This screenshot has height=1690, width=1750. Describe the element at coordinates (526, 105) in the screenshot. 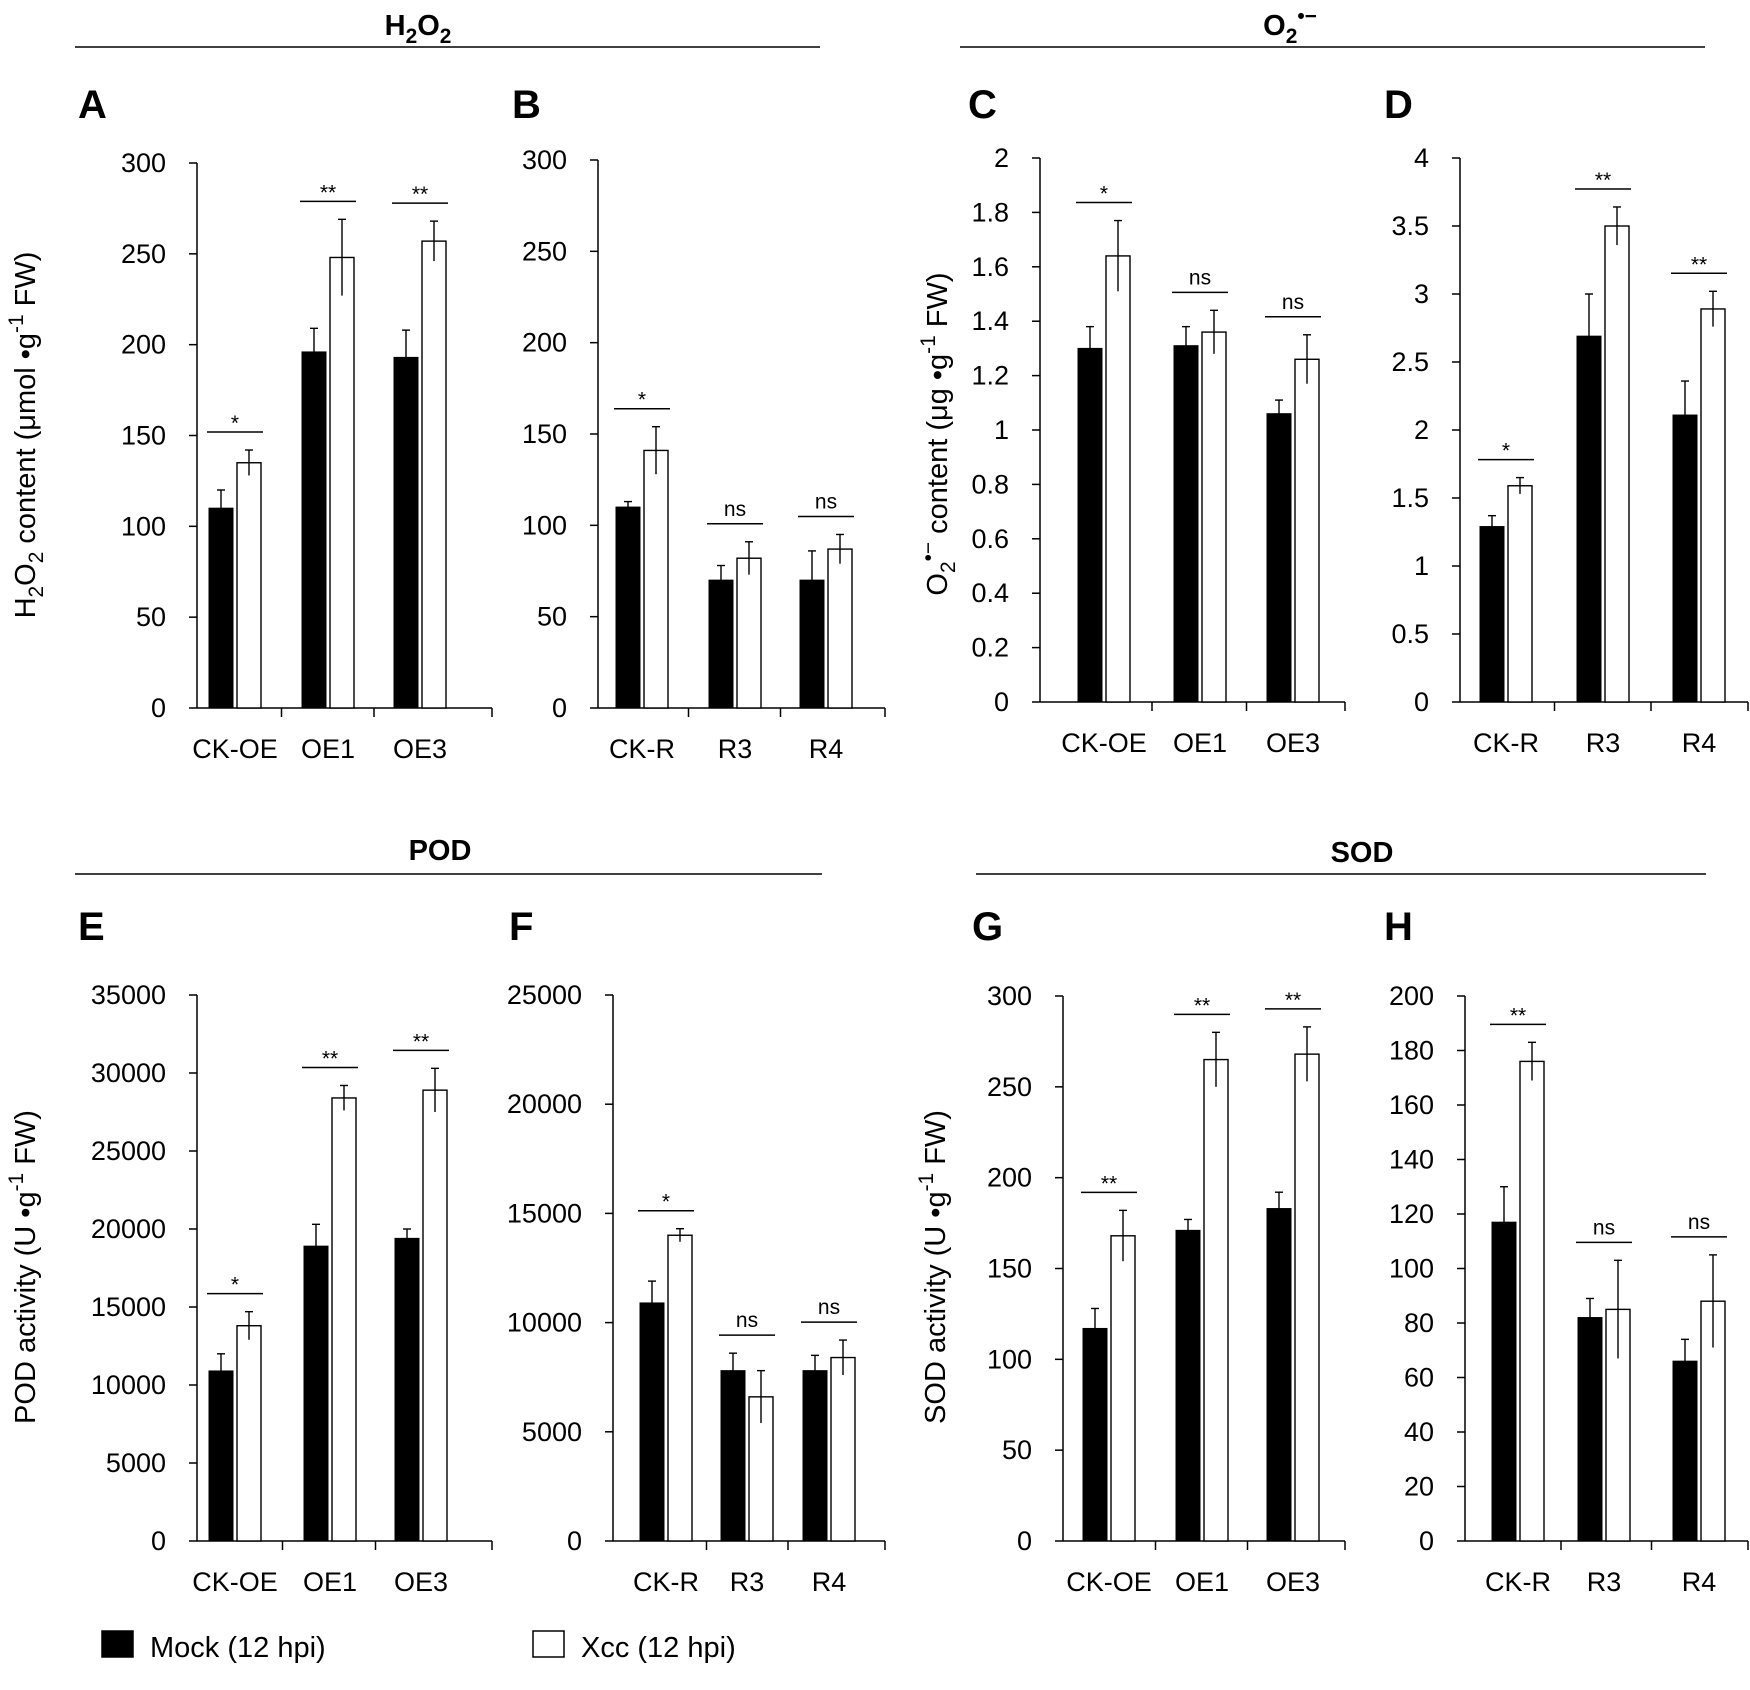

I see `panel-letter-B: B` at that location.